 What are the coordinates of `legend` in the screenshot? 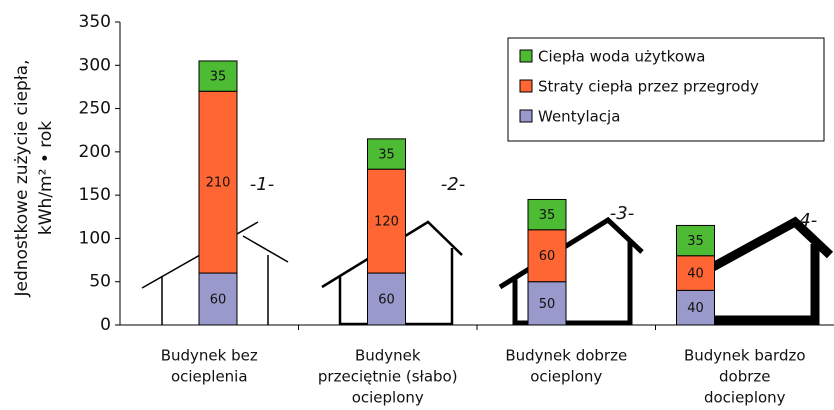 It's located at (666, 89).